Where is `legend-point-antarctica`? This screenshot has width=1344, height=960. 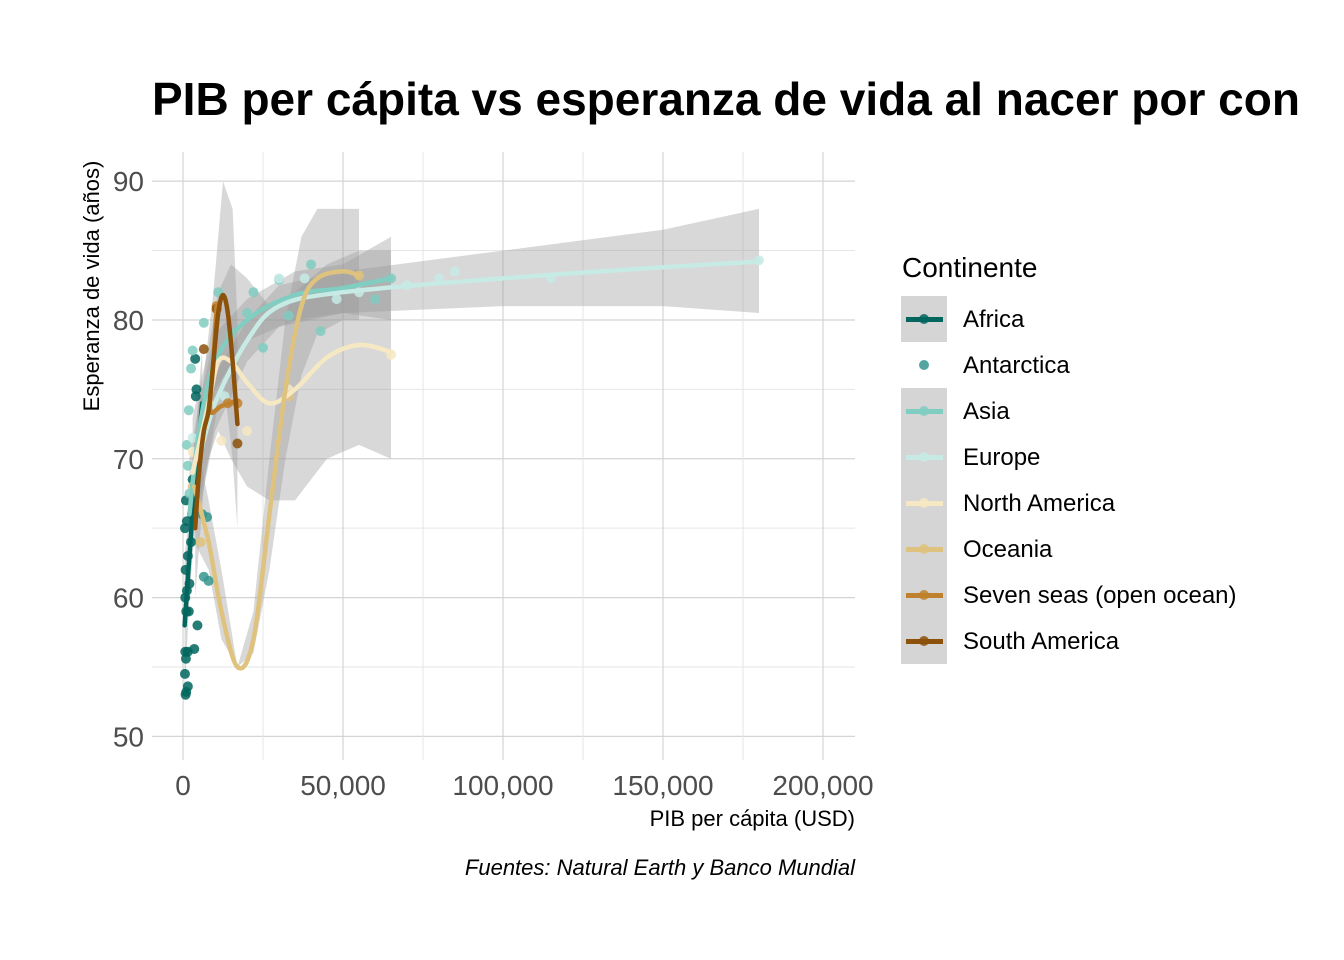
legend-point-antarctica is located at coordinates (924, 365).